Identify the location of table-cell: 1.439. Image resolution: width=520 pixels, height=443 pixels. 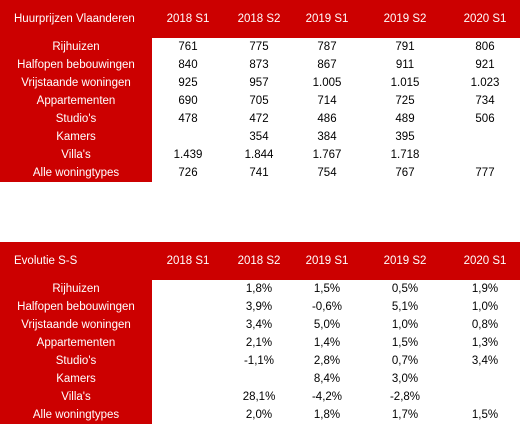
(188, 155).